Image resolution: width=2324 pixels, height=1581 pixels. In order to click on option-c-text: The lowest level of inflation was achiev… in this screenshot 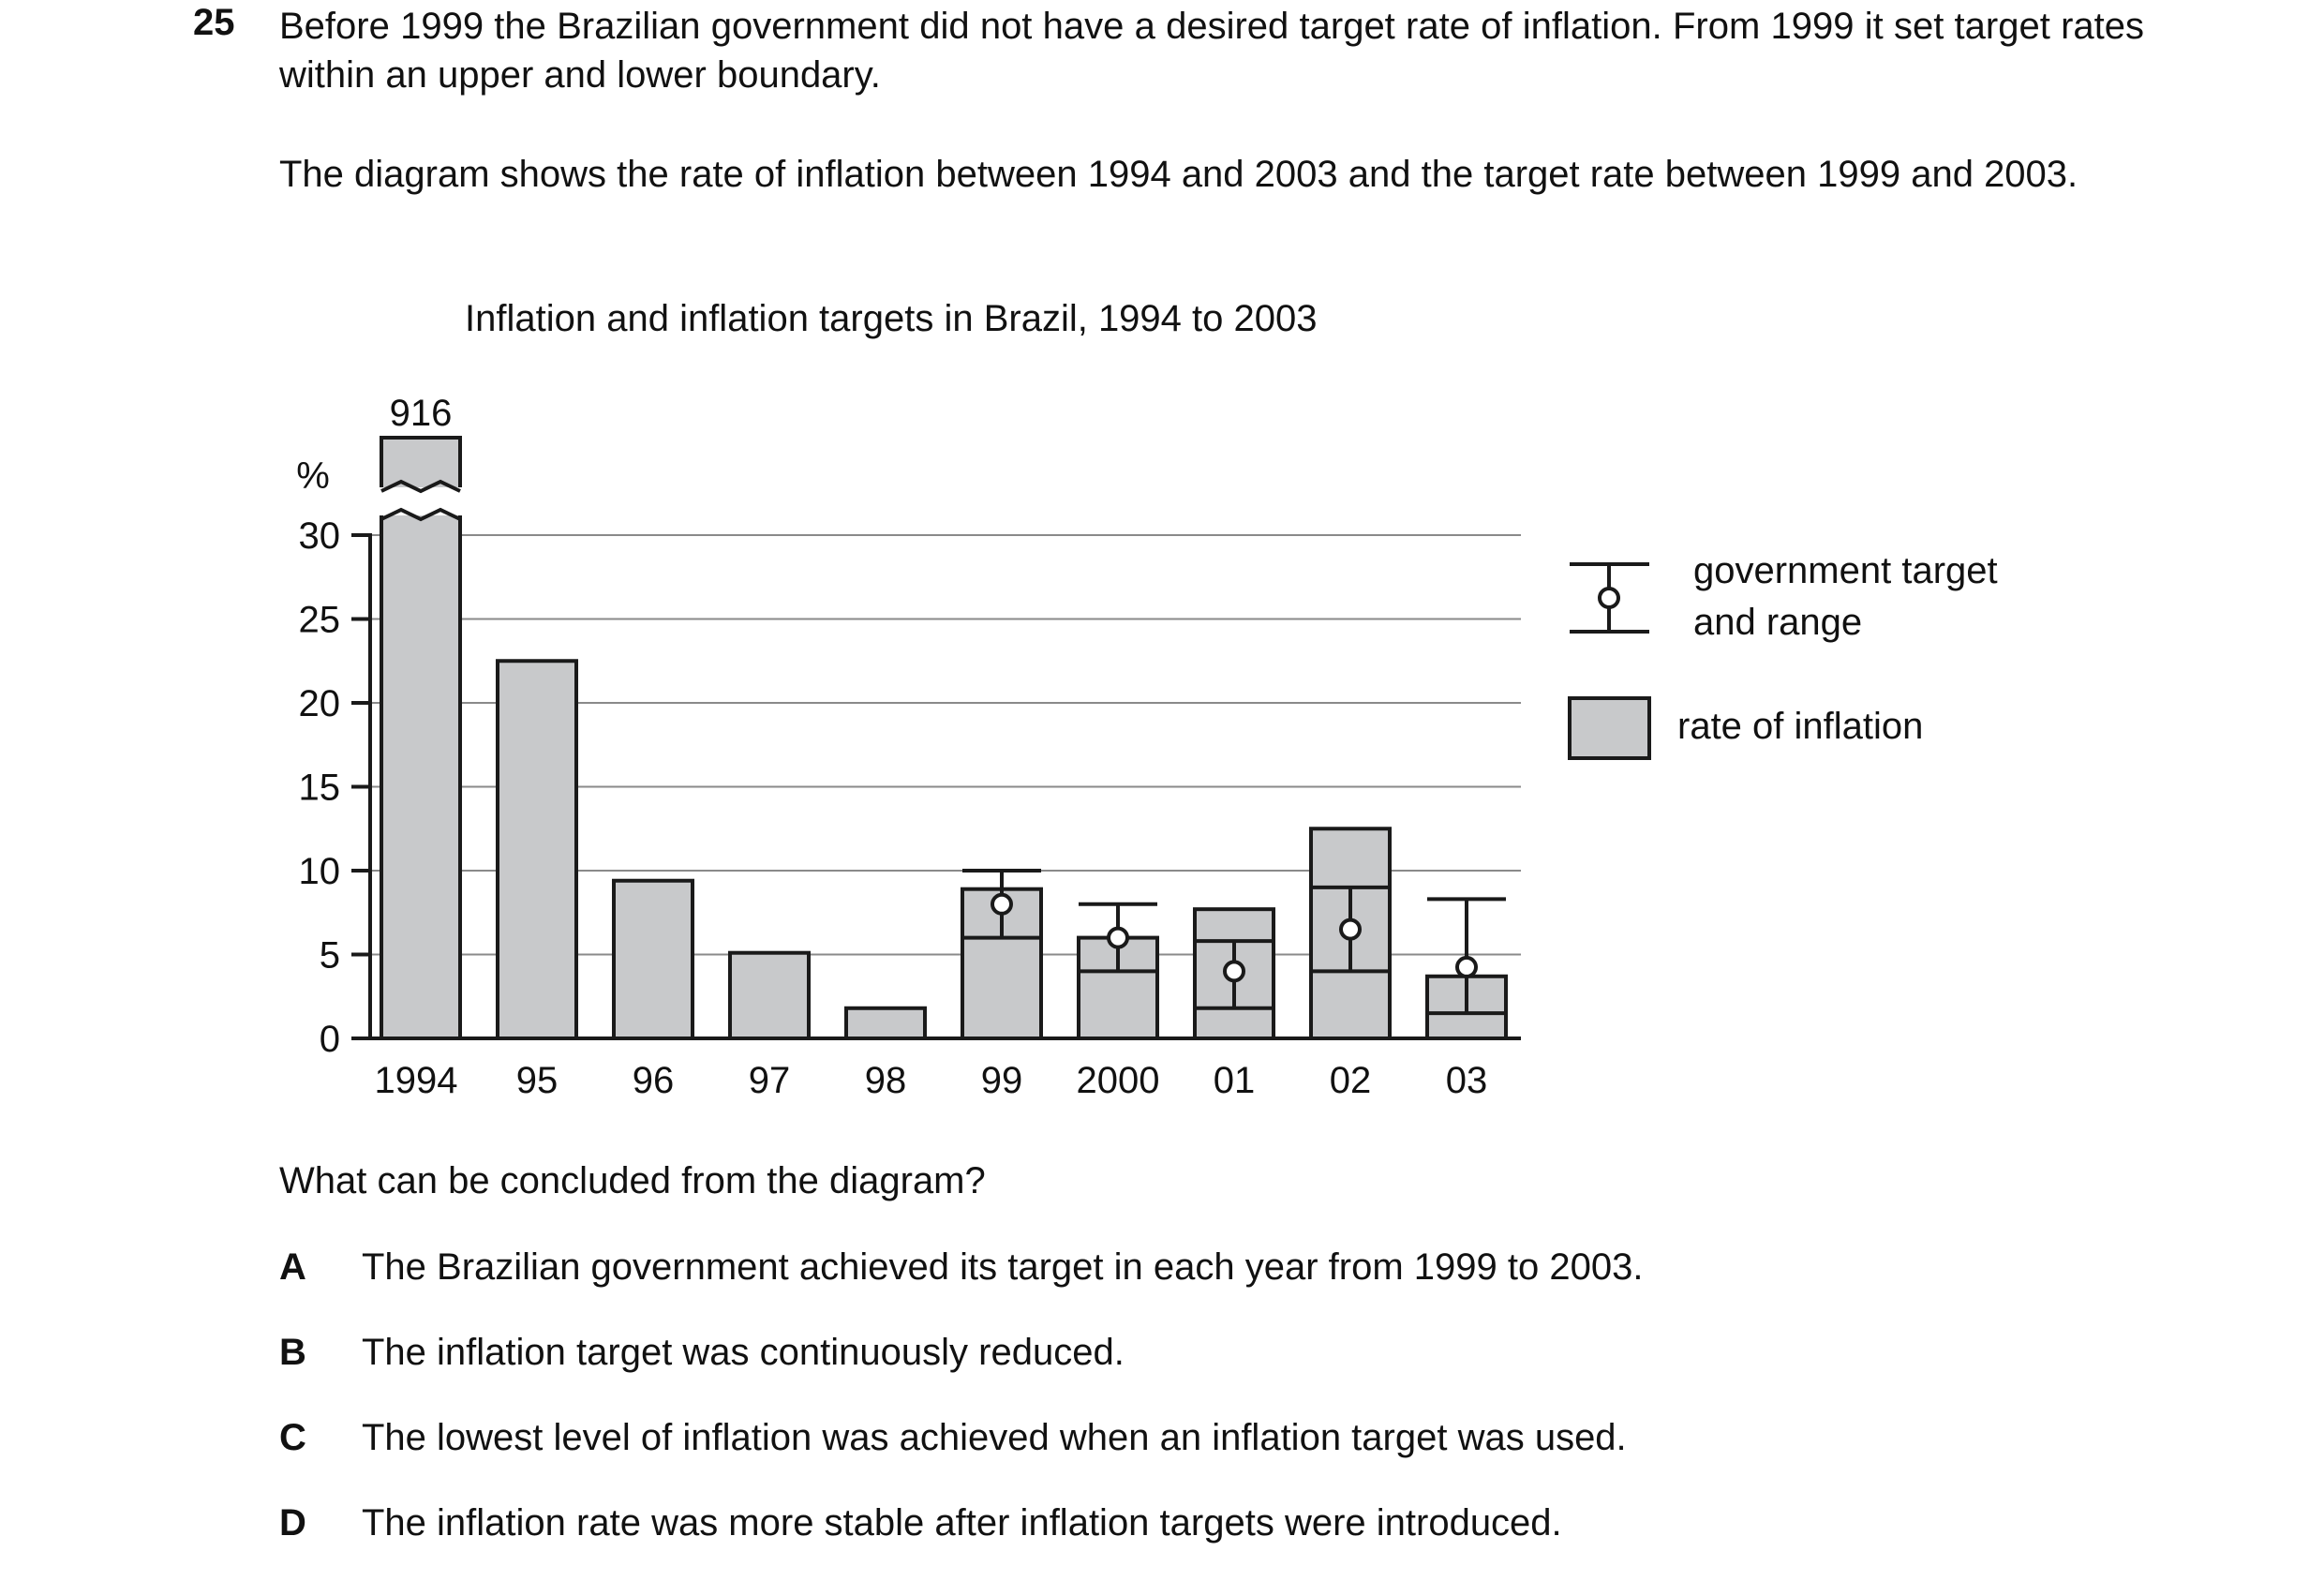, I will do `click(995, 1437)`.